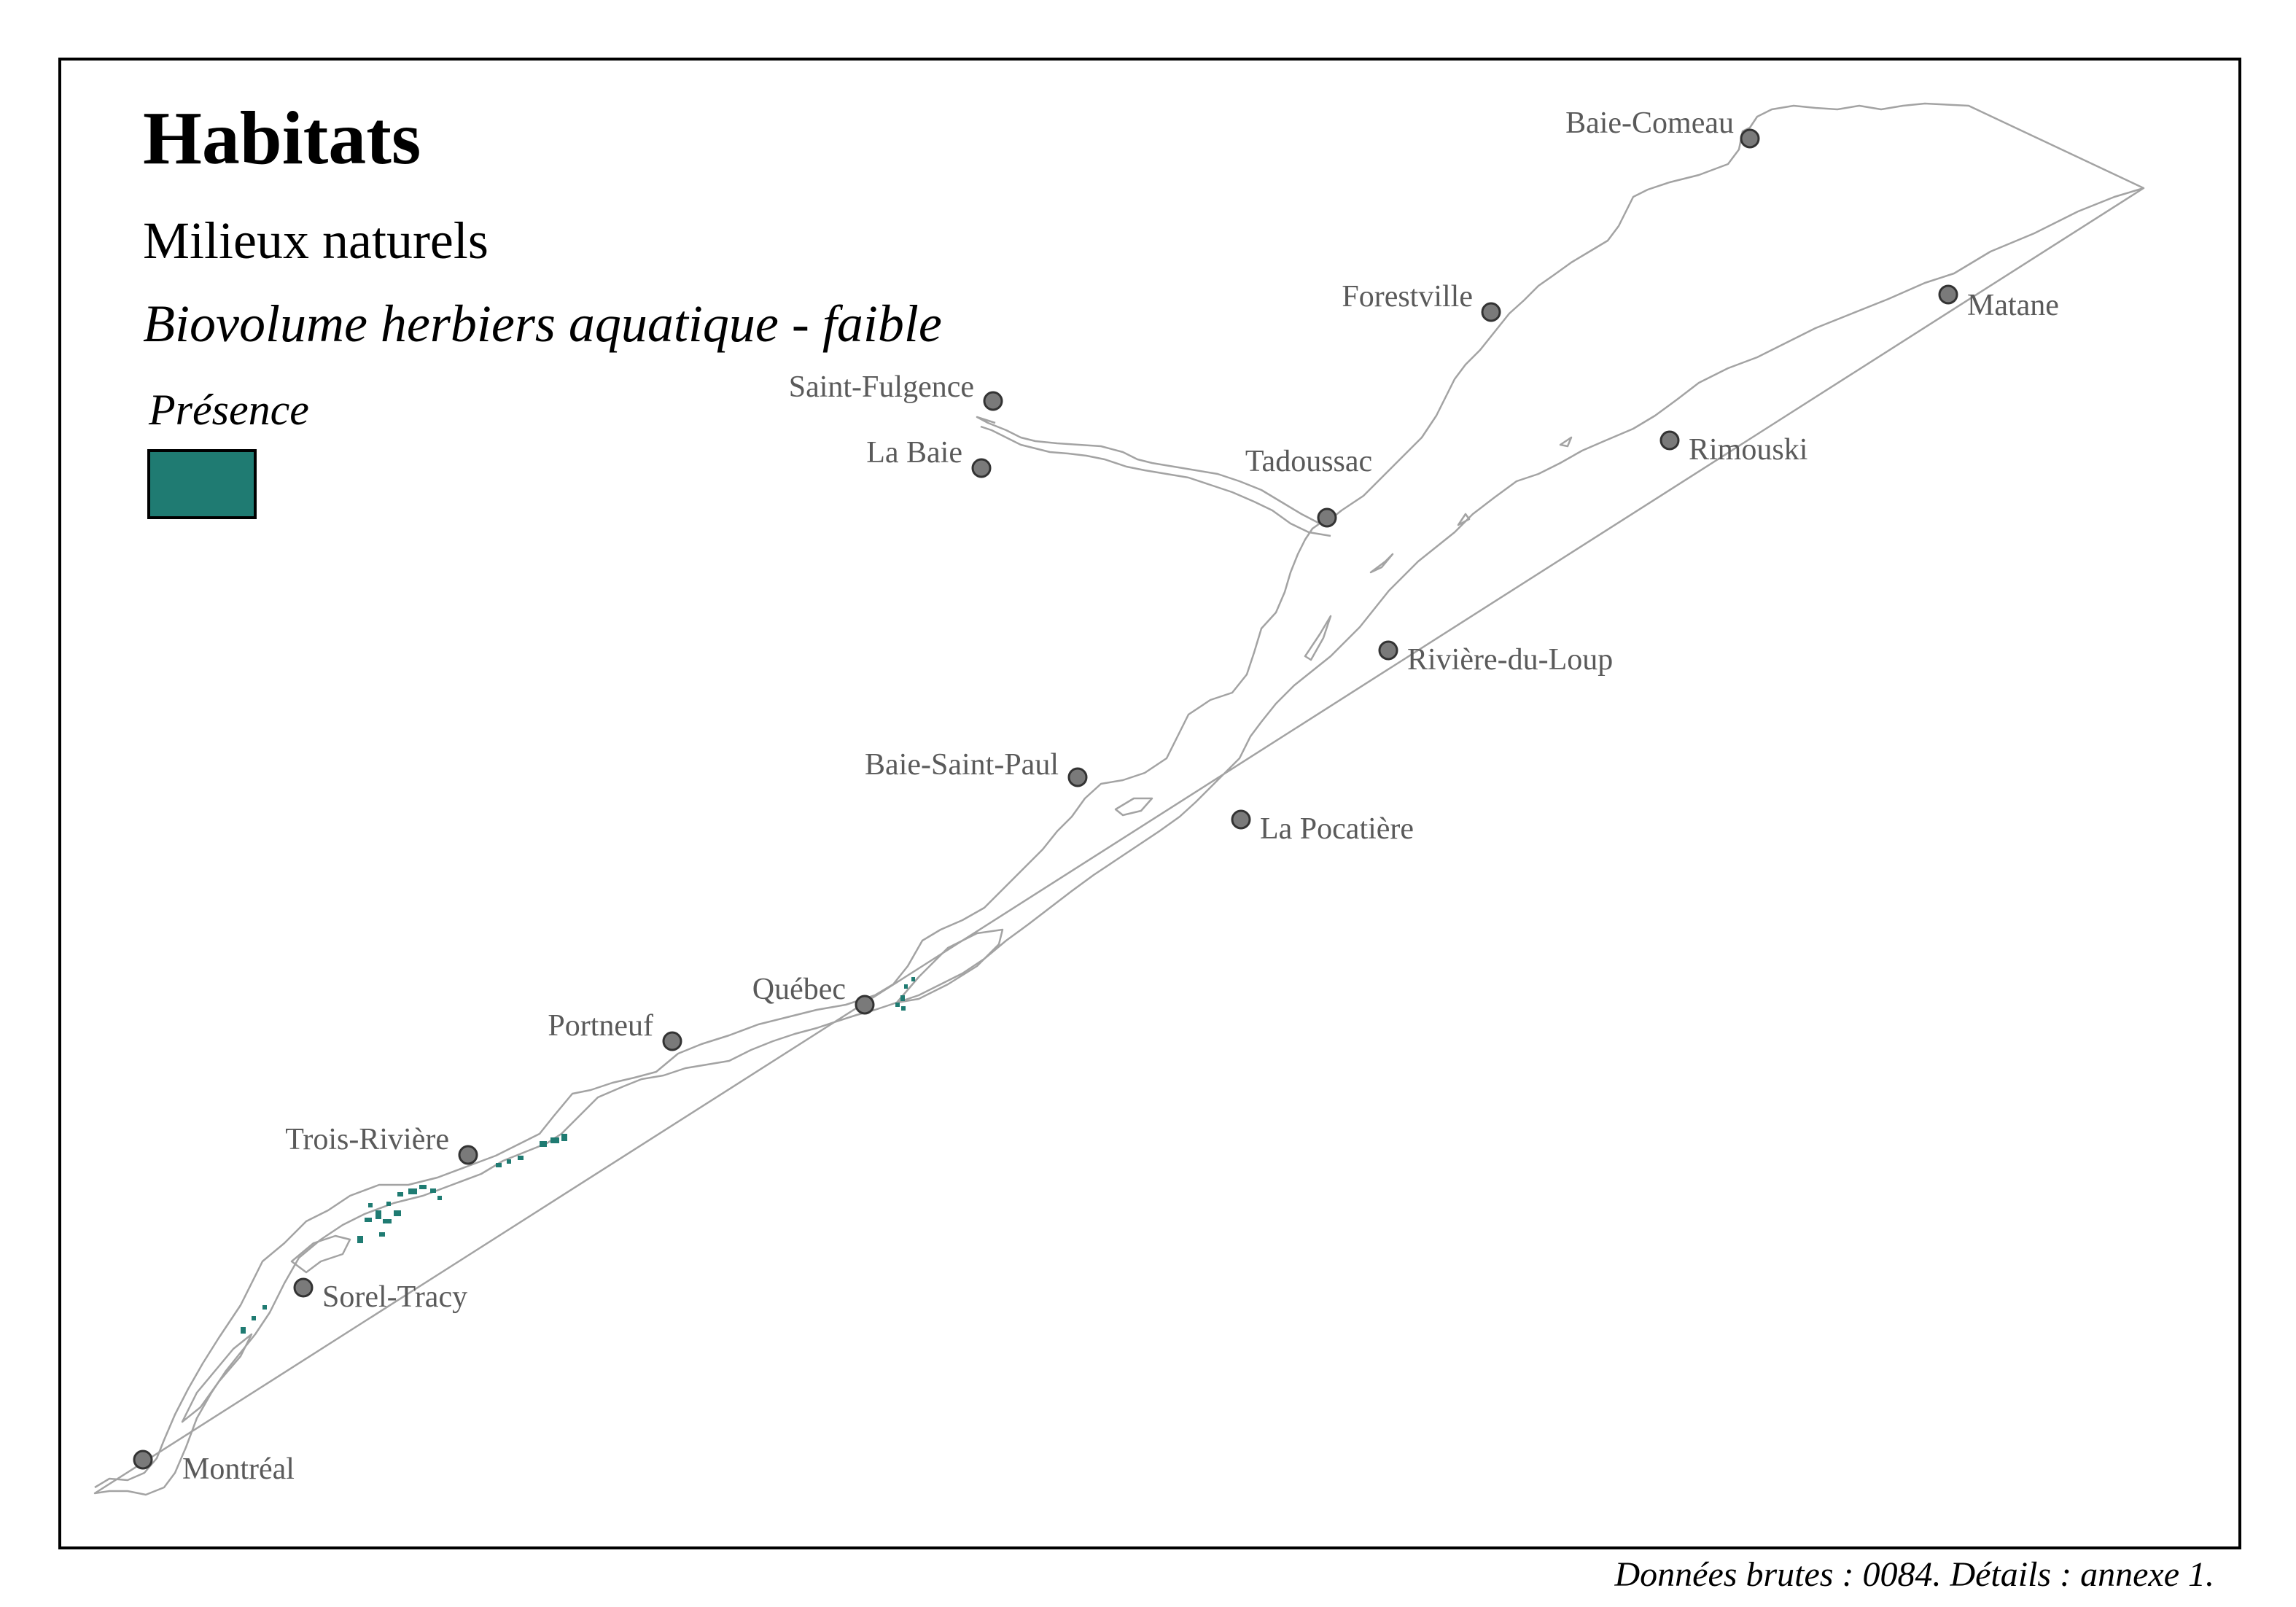 The height and width of the screenshot is (1607, 2296). Describe the element at coordinates (1337, 829) in the screenshot. I see `city-label-la-pocatiere: La Pocatière` at that location.